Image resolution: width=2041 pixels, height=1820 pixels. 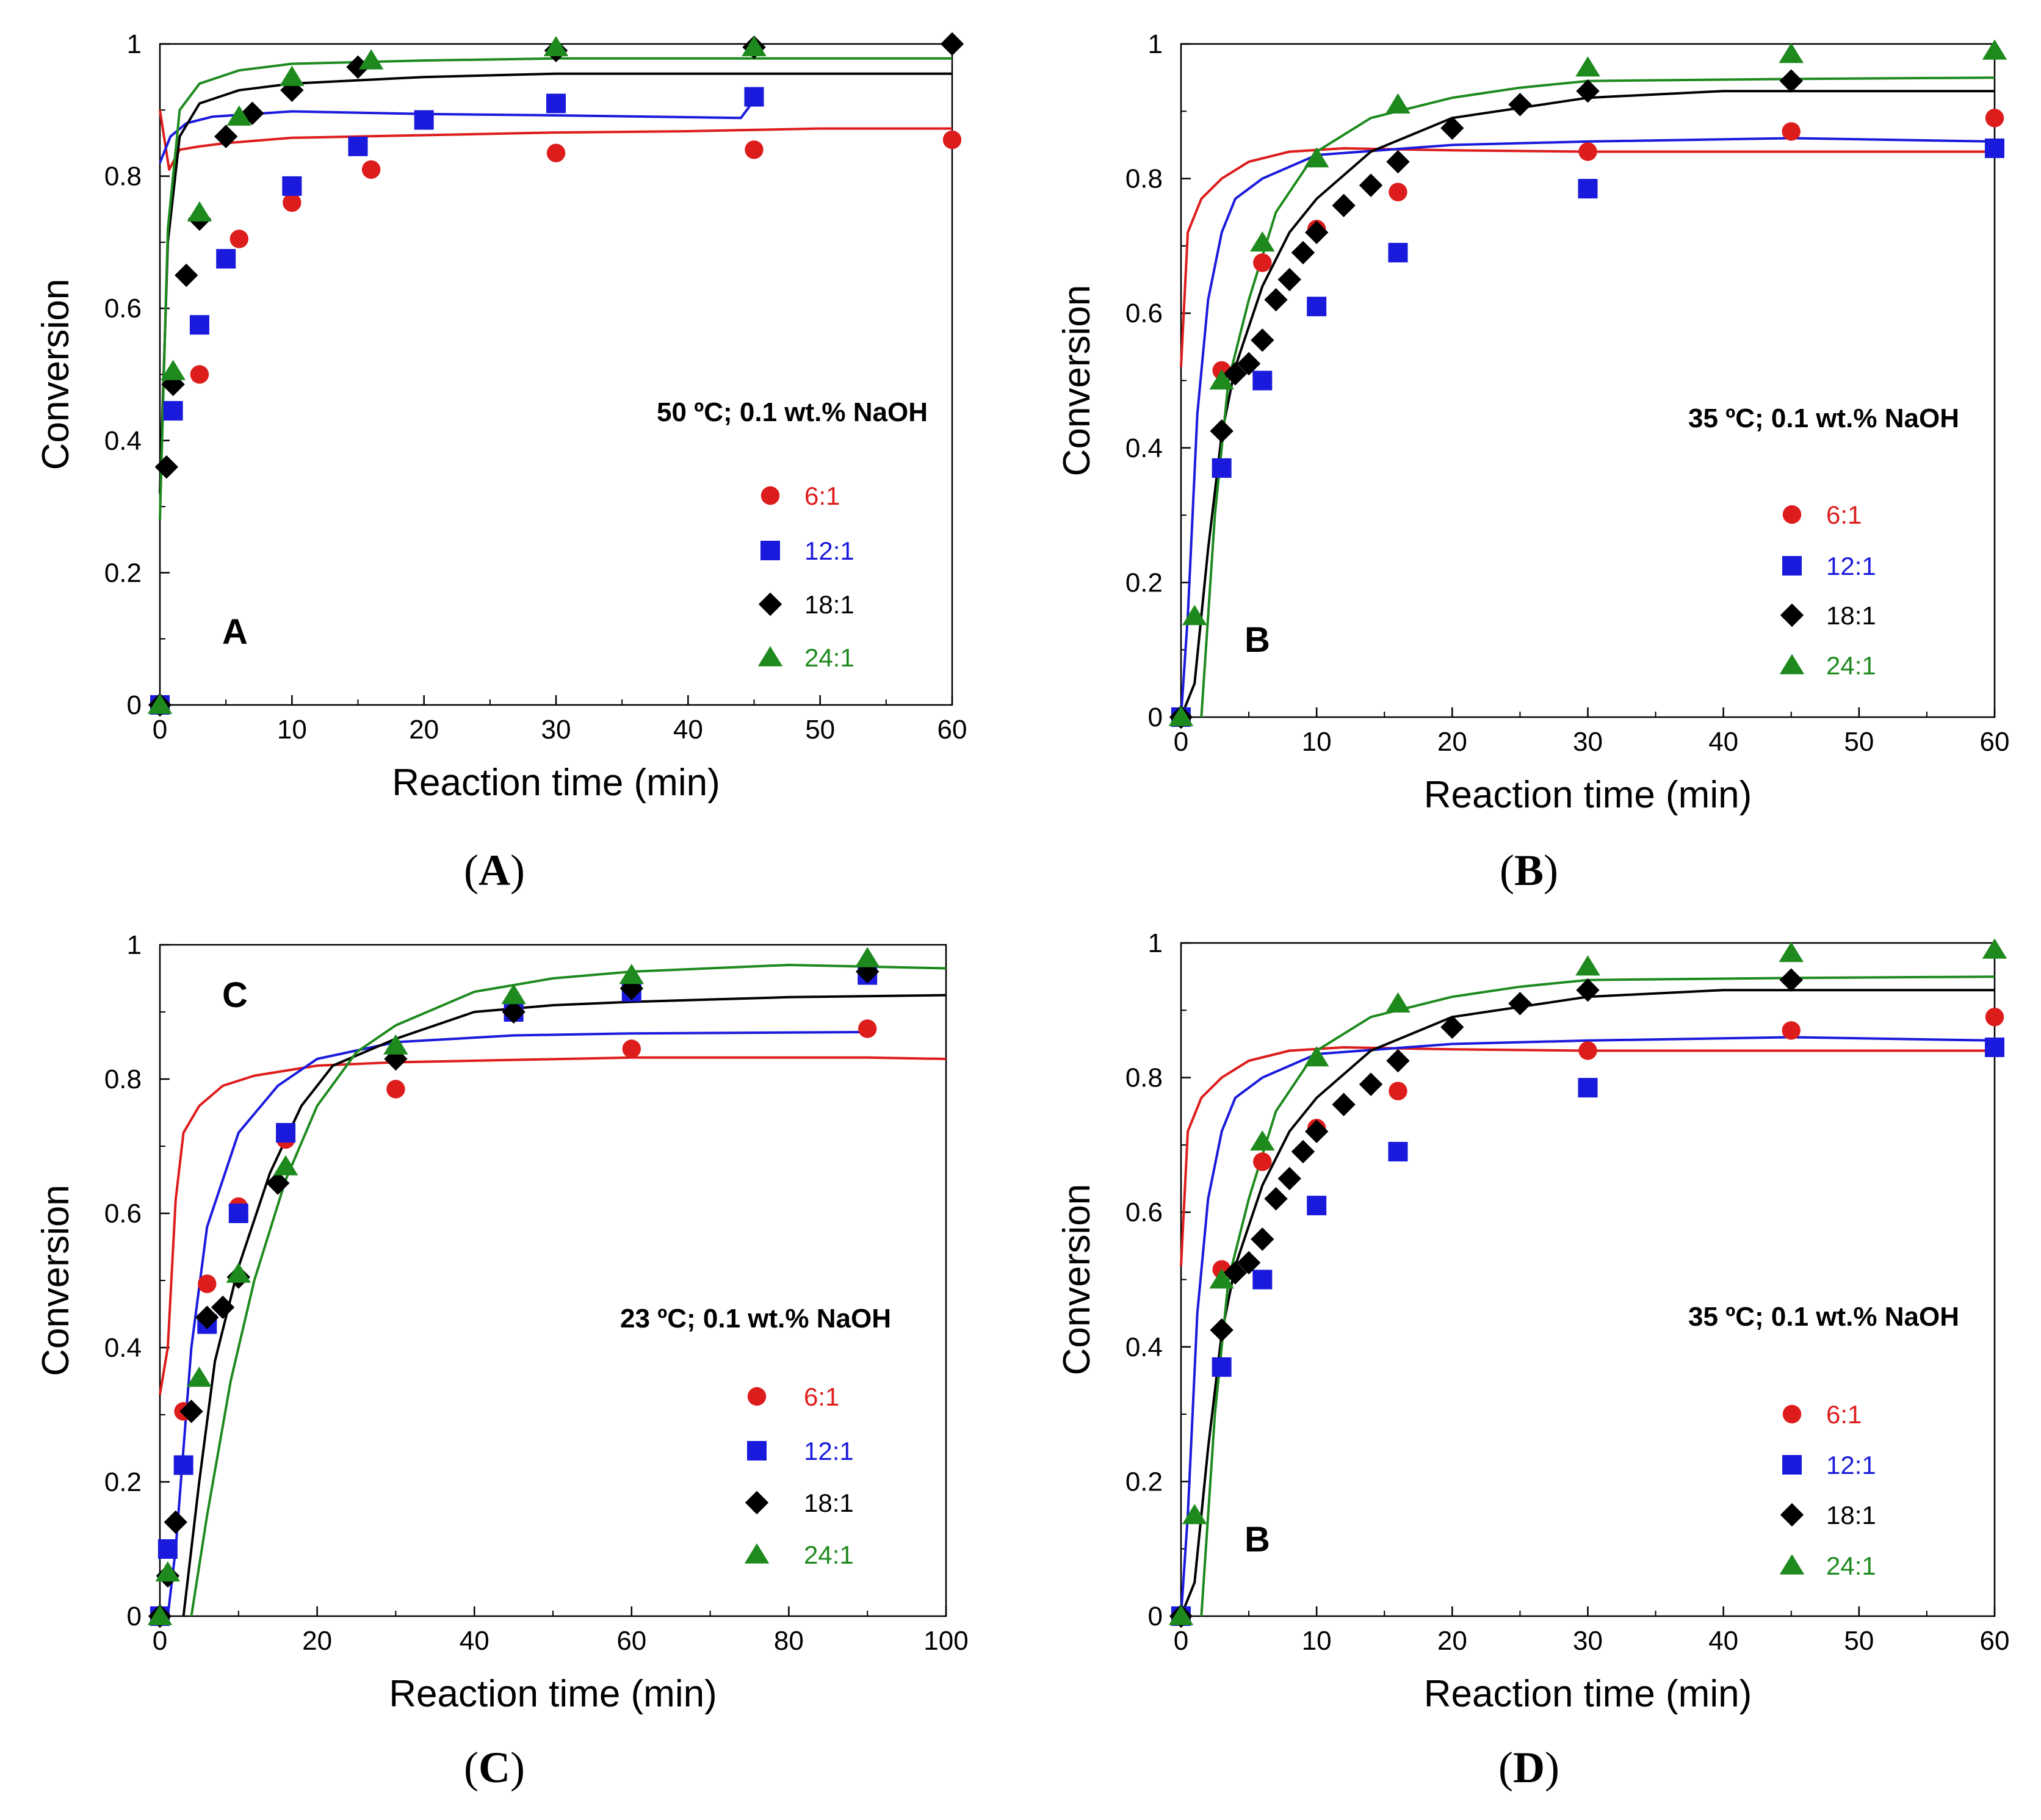 What do you see at coordinates (475, 1641) in the screenshot?
I see `x-tick-label: 40` at bounding box center [475, 1641].